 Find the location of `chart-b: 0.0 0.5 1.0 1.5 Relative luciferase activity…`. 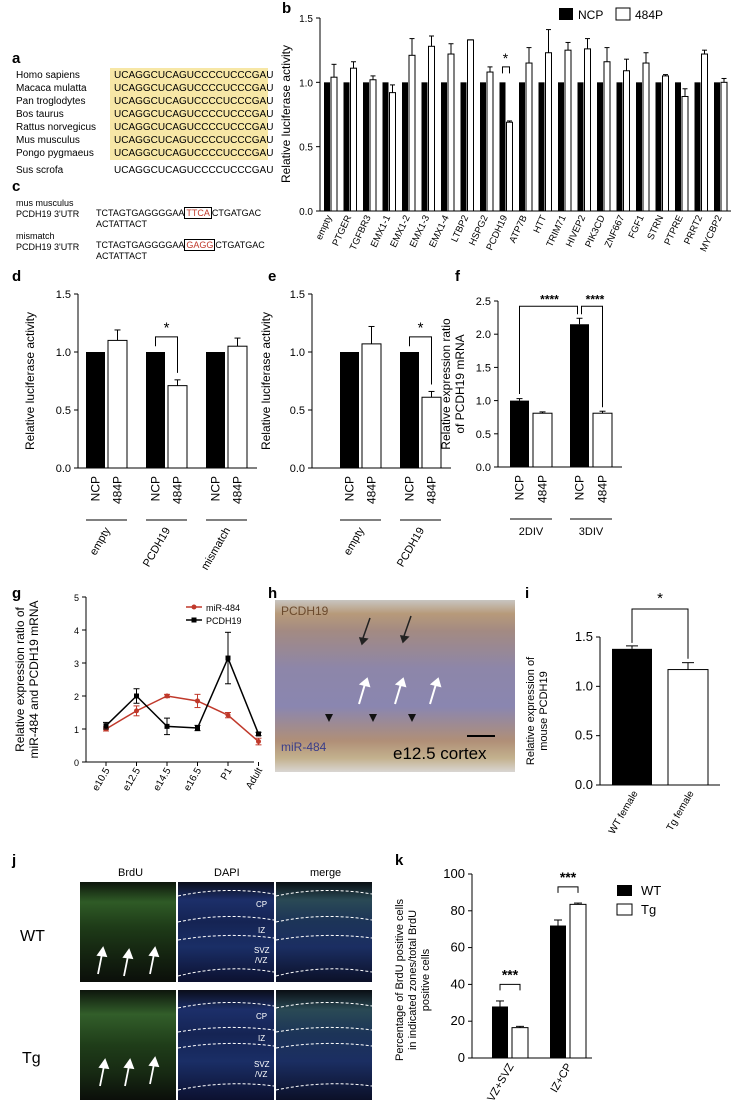

chart-b: 0.0 0.5 1.0 1.5 Relative luciferase activity… is located at coordinates (505, 130).